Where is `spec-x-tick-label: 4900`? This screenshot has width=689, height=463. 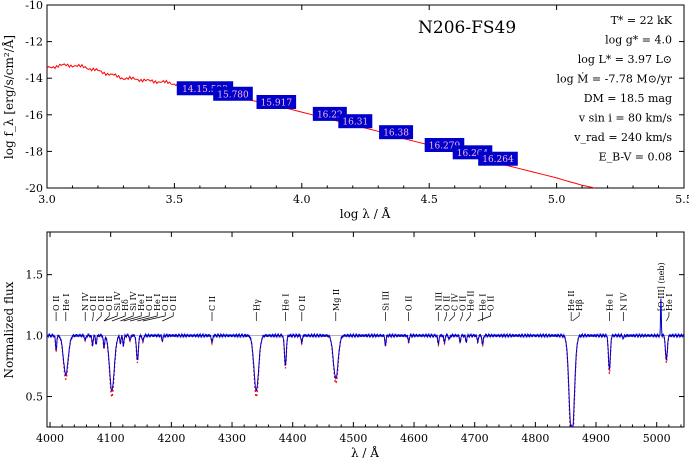 spec-x-tick-label: 4900 is located at coordinates (596, 438).